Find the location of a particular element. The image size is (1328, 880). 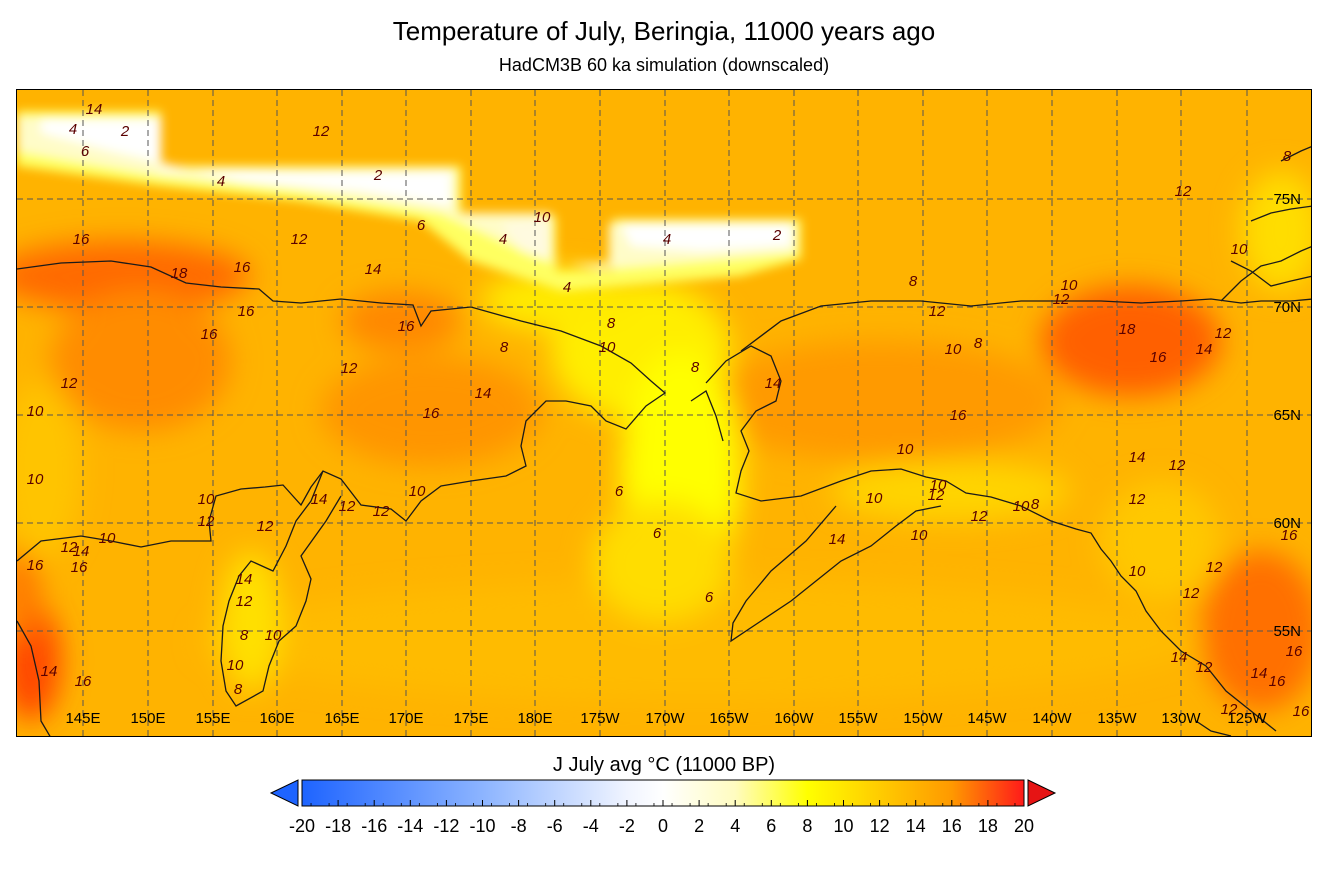

longitude-label: 175W is located at coordinates (600, 718).